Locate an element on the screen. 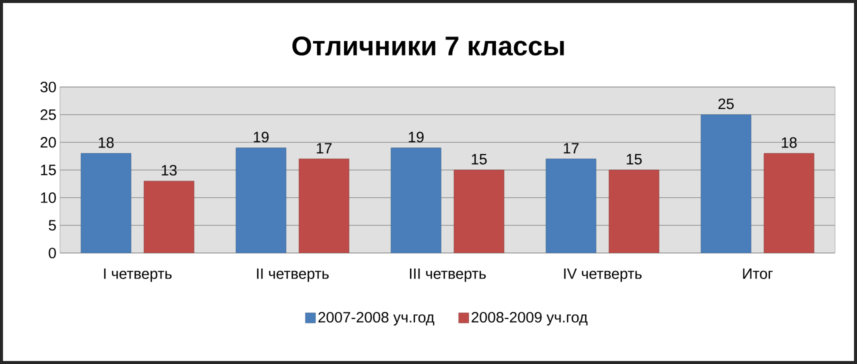  y-tick-label: 15 is located at coordinates (48, 170).